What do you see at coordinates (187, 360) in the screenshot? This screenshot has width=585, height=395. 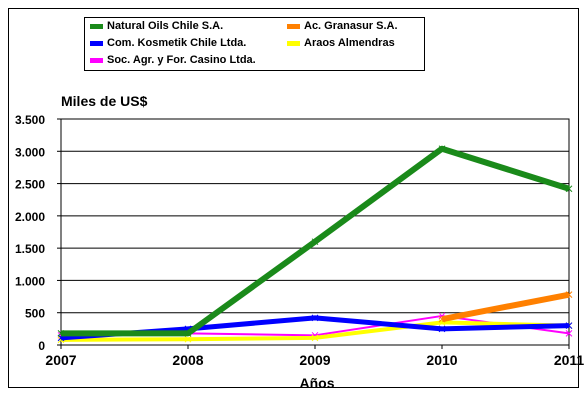 I see `x-tick-label: 2008` at bounding box center [187, 360].